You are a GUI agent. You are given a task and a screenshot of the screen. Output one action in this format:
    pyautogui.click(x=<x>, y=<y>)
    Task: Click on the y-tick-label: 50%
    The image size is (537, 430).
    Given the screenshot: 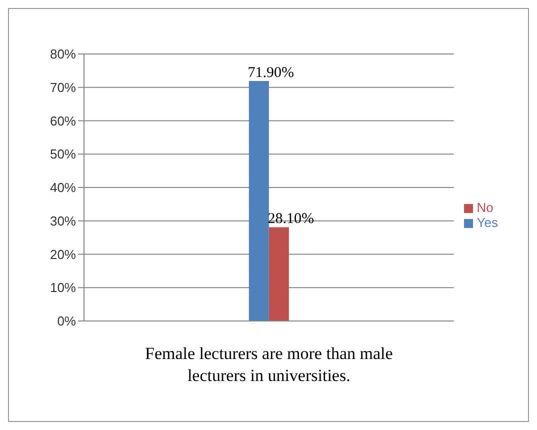 What is the action you would take?
    pyautogui.click(x=63, y=154)
    